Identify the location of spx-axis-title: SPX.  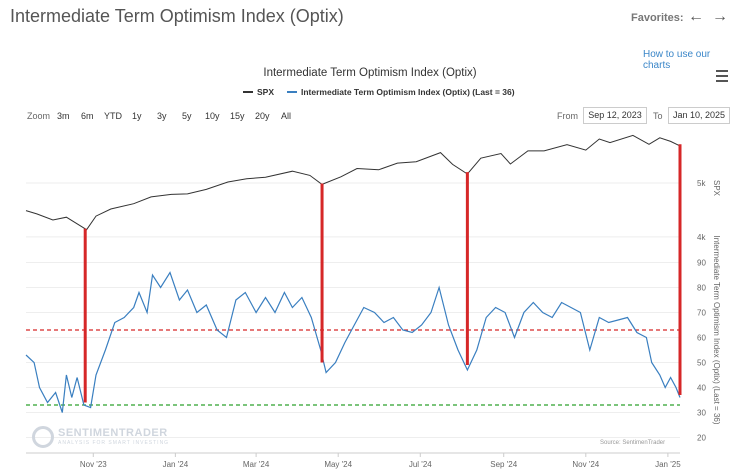
(716, 188).